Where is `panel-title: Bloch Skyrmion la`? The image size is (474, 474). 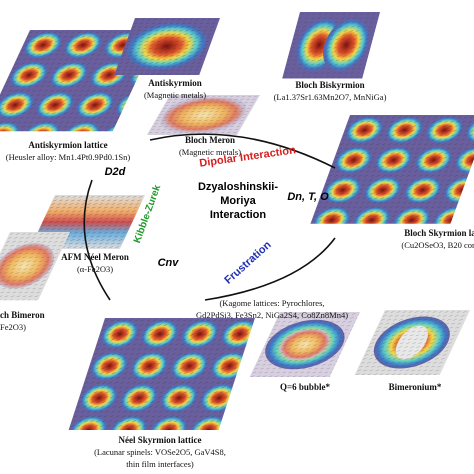
panel-title: Bloch Skyrmion la is located at coordinates (439, 233).